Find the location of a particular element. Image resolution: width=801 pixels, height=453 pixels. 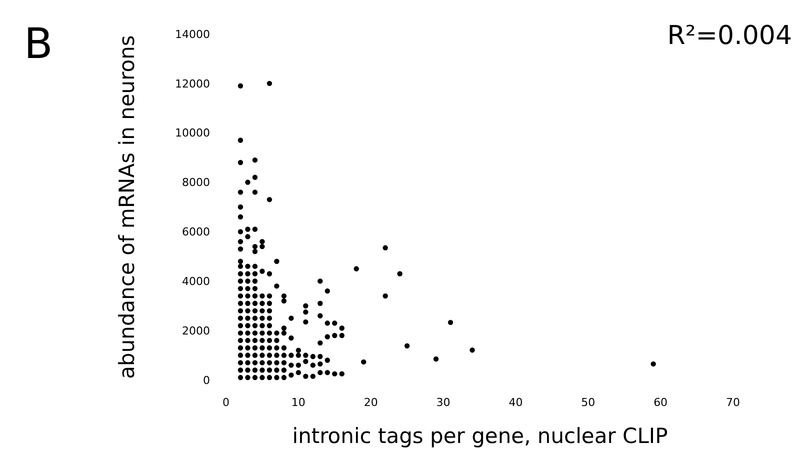

y-tick-label: 6000 is located at coordinates (196, 232).